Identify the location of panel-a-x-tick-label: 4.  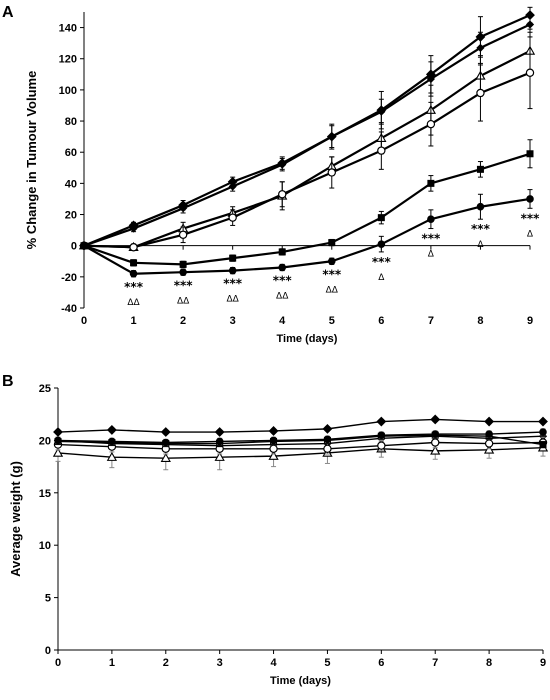
(282, 321).